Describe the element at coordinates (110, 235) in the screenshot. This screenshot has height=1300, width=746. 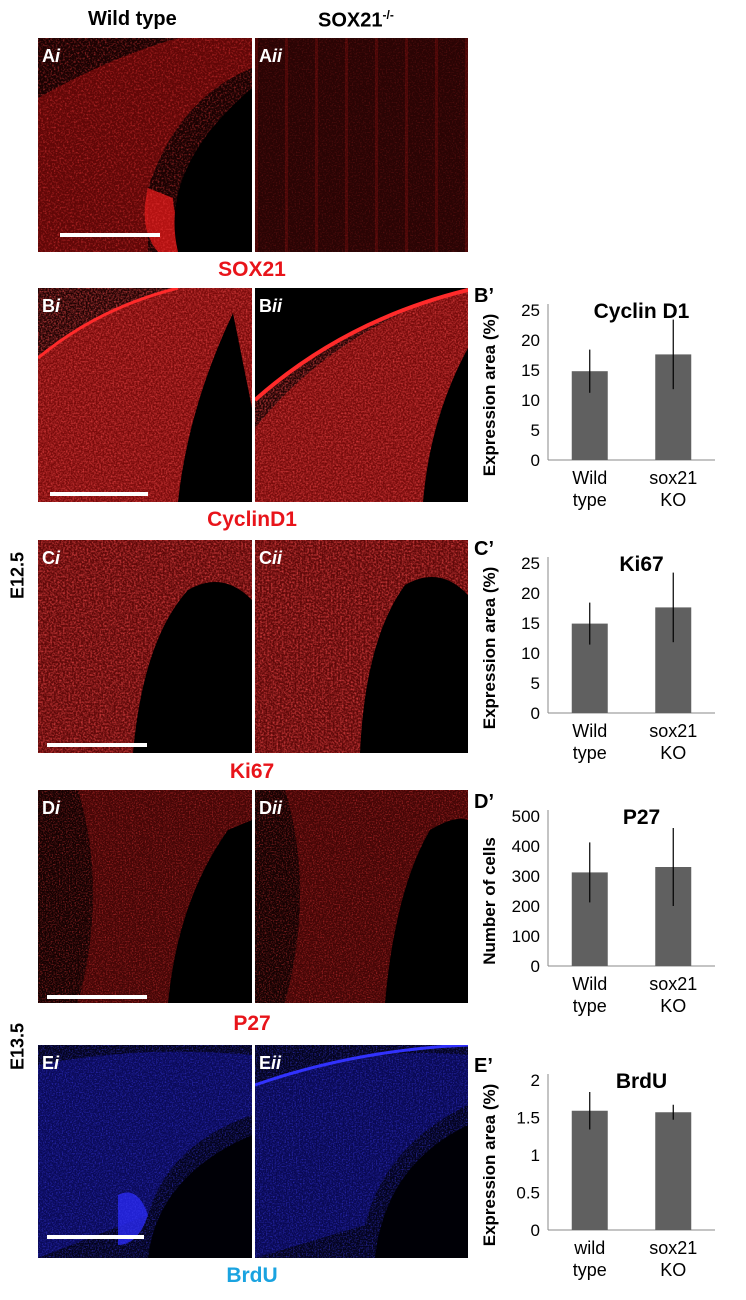
I see `scale-bar-a` at that location.